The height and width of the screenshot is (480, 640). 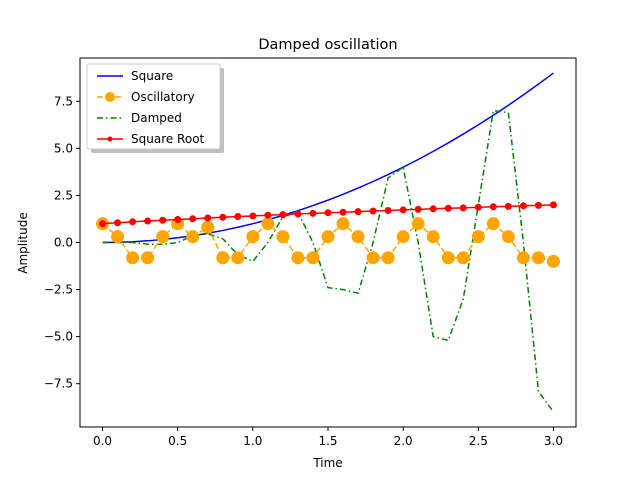 I want to click on y-axis: −7.5 −5.0 −2.5 0.0 2.5 5.0 7.5, so click(x=62, y=242).